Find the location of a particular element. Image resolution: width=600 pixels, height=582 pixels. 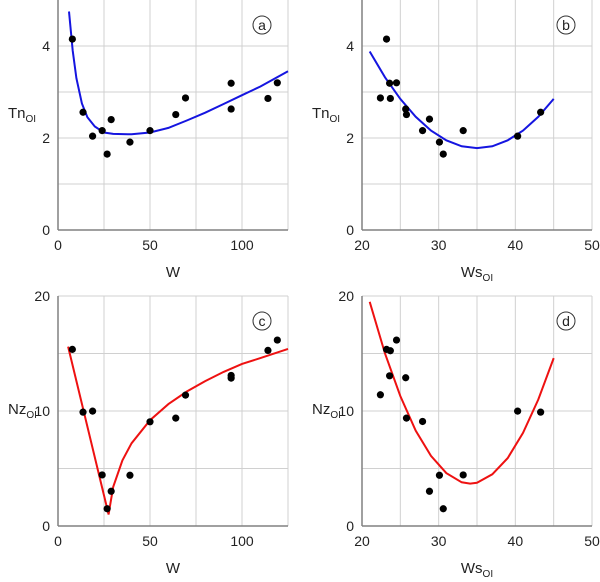

x-tick-label: 100 is located at coordinates (242, 541).